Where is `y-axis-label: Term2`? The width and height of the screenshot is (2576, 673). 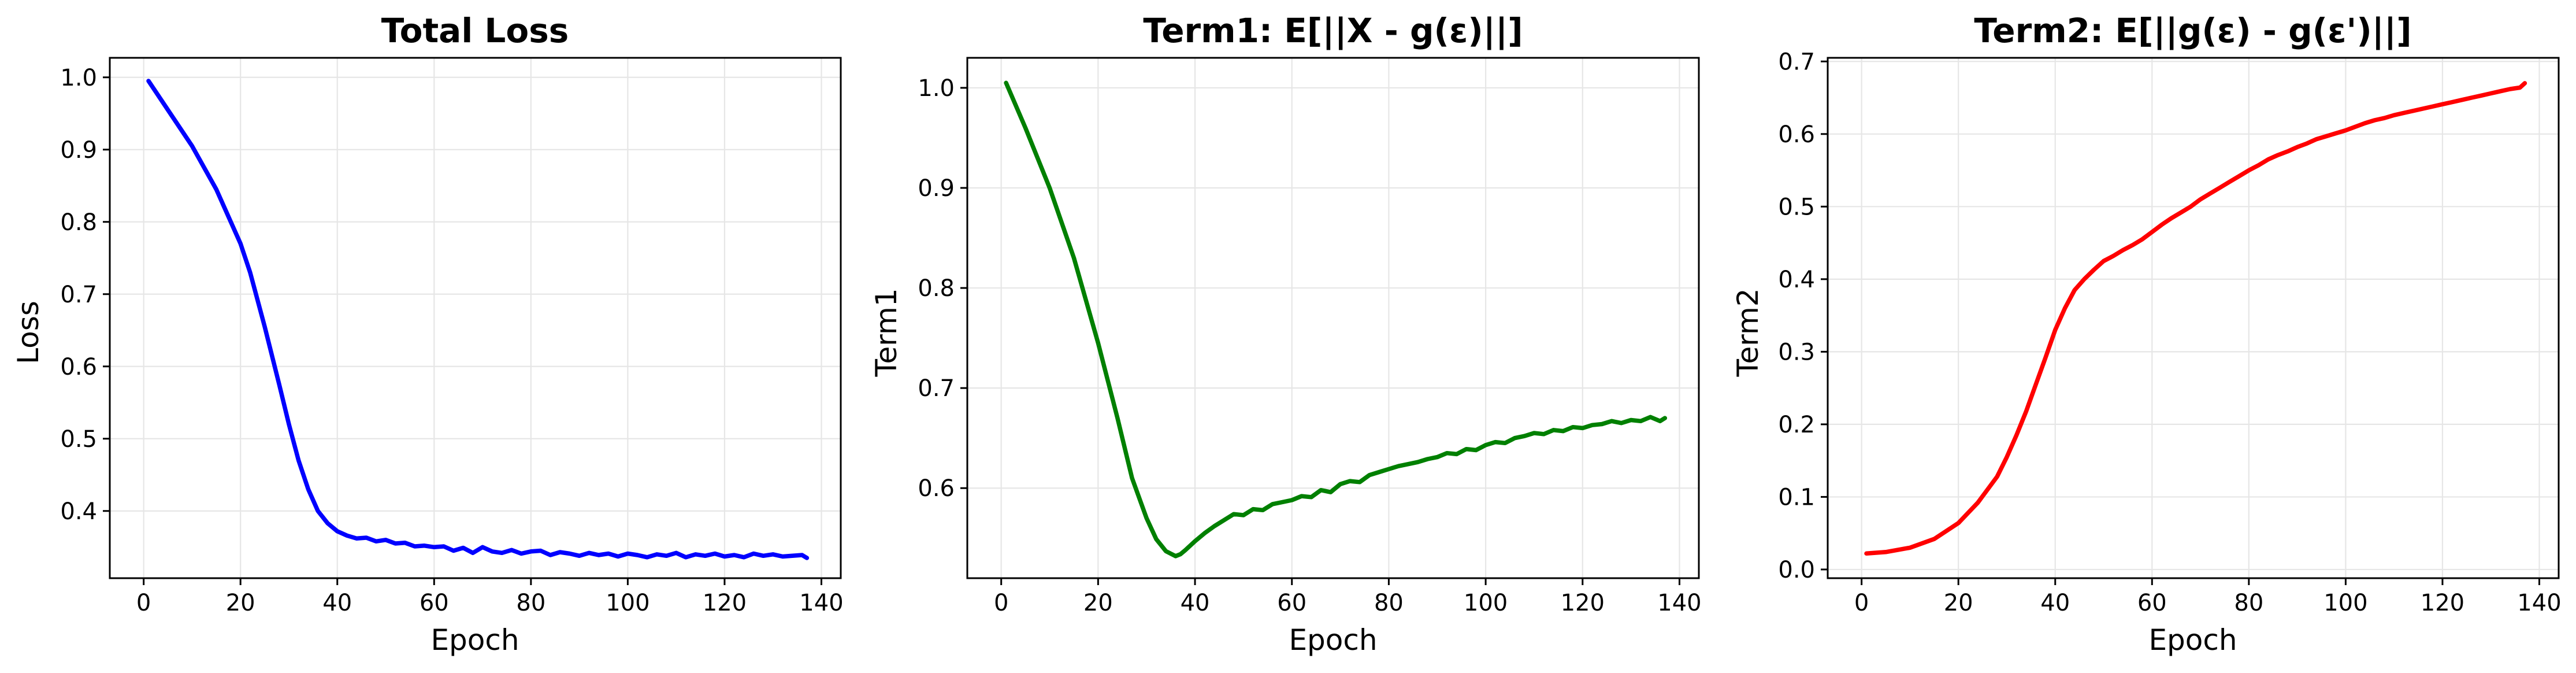
y-axis-label: Term2 is located at coordinates (1748, 332).